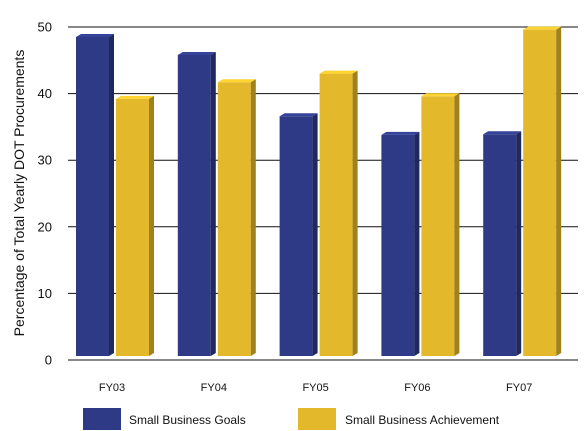 This screenshot has height=431, width=584. What do you see at coordinates (187, 420) in the screenshot?
I see `legend-label: Small Business Goals` at bounding box center [187, 420].